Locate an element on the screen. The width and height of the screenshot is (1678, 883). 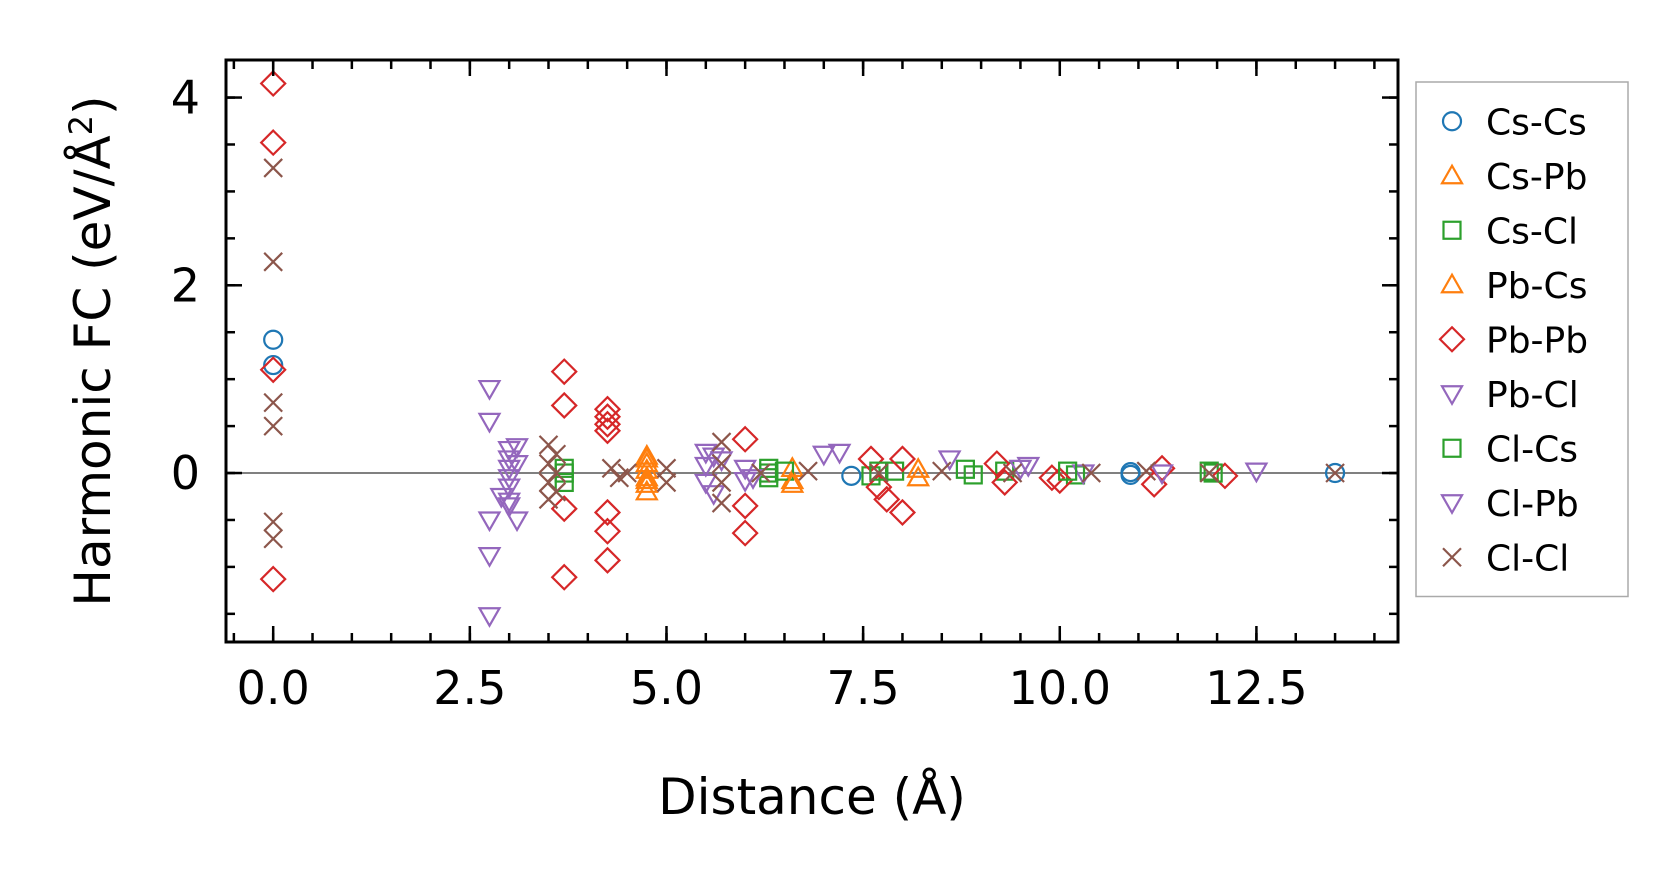
x-tick-label: 7.5 is located at coordinates (863, 688).